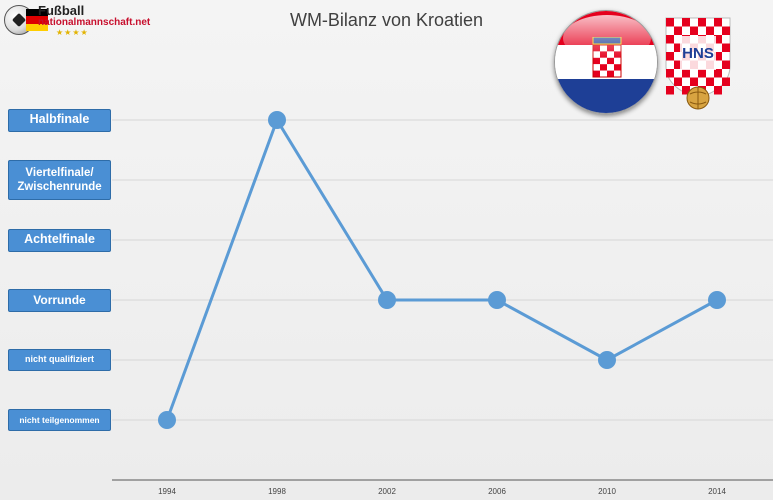  What do you see at coordinates (59, 360) in the screenshot?
I see `y-category-label: nicht qualifiziert` at bounding box center [59, 360].